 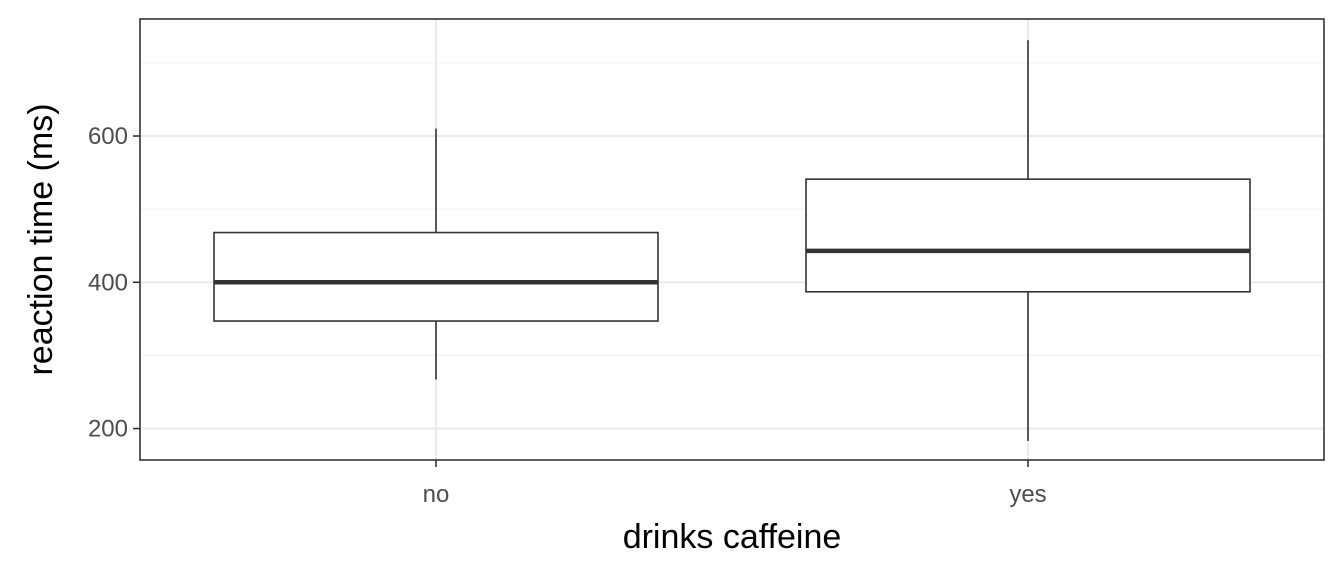 What do you see at coordinates (1027, 494) in the screenshot?
I see `x-tick-label: yes` at bounding box center [1027, 494].